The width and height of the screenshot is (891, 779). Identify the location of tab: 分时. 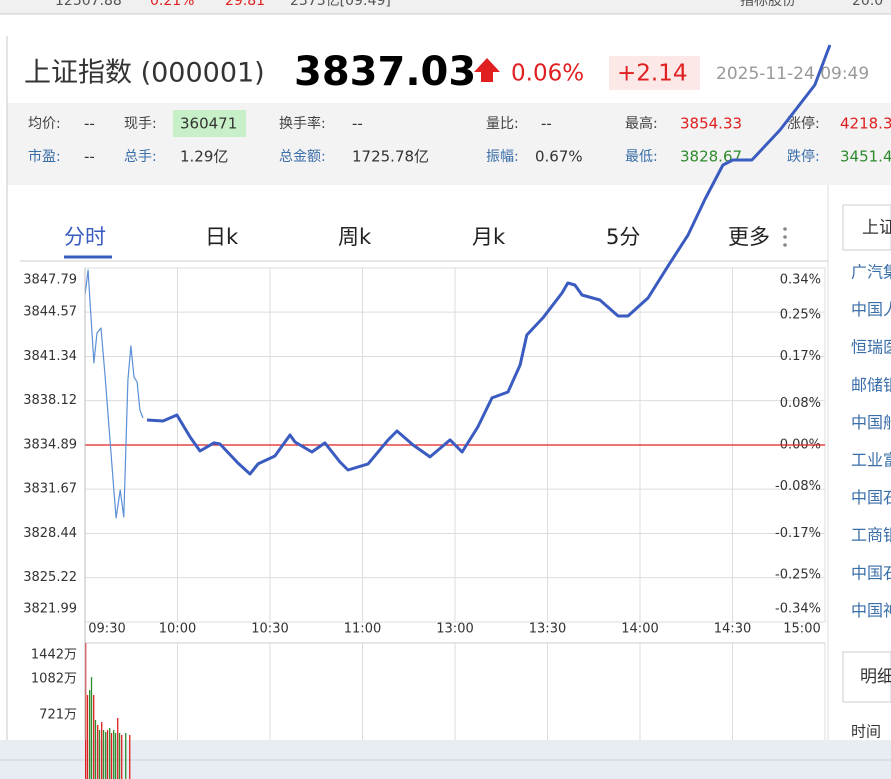
(85, 237).